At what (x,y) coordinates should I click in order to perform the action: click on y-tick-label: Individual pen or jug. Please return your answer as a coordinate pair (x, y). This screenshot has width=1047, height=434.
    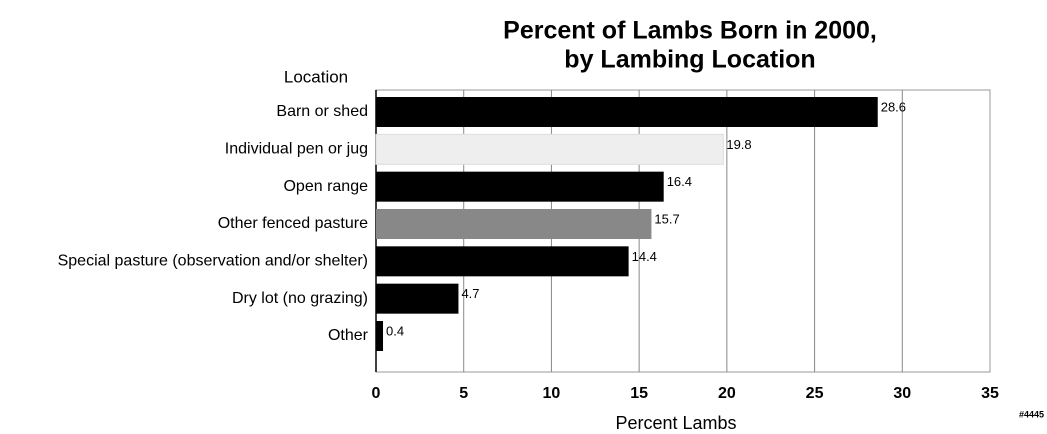
    Looking at the image, I should click on (296, 149).